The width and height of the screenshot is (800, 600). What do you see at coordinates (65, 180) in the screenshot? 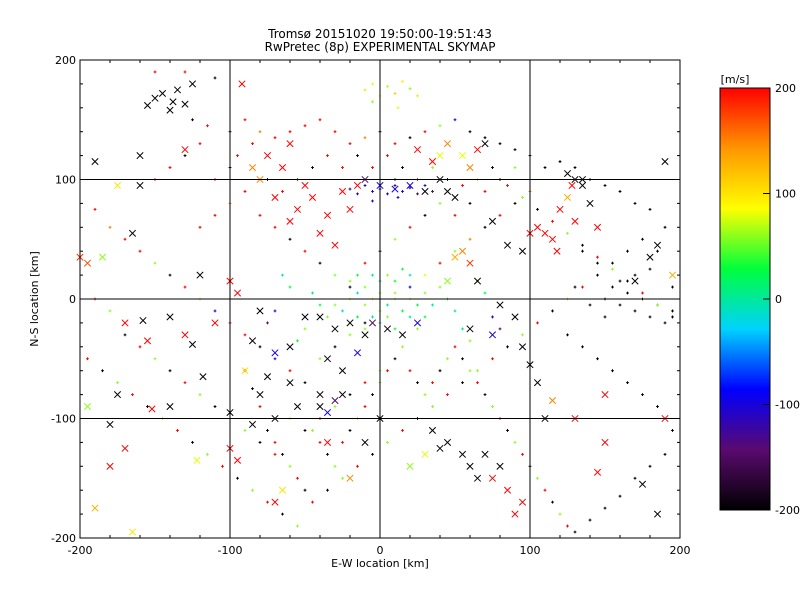
I see `y-tick-label: 100` at bounding box center [65, 180].